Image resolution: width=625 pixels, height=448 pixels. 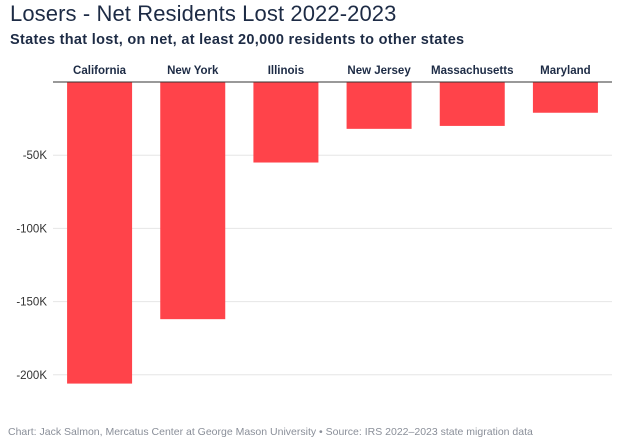 What do you see at coordinates (100, 71) in the screenshot?
I see `category-label: California` at bounding box center [100, 71].